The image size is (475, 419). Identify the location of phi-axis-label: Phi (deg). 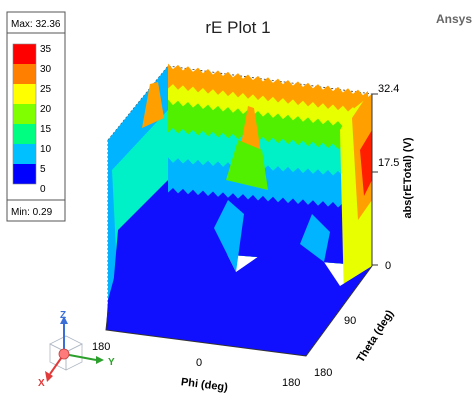
(204, 385).